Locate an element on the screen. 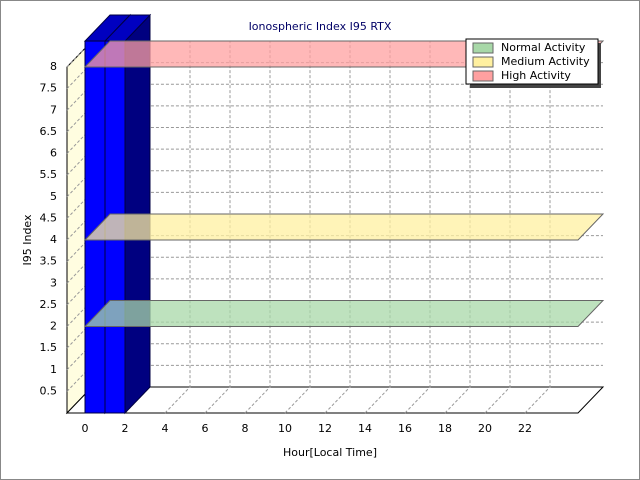 Image resolution: width=640 pixels, height=480 pixels. x-axis-label: Hour[Local Time] is located at coordinates (330, 452).